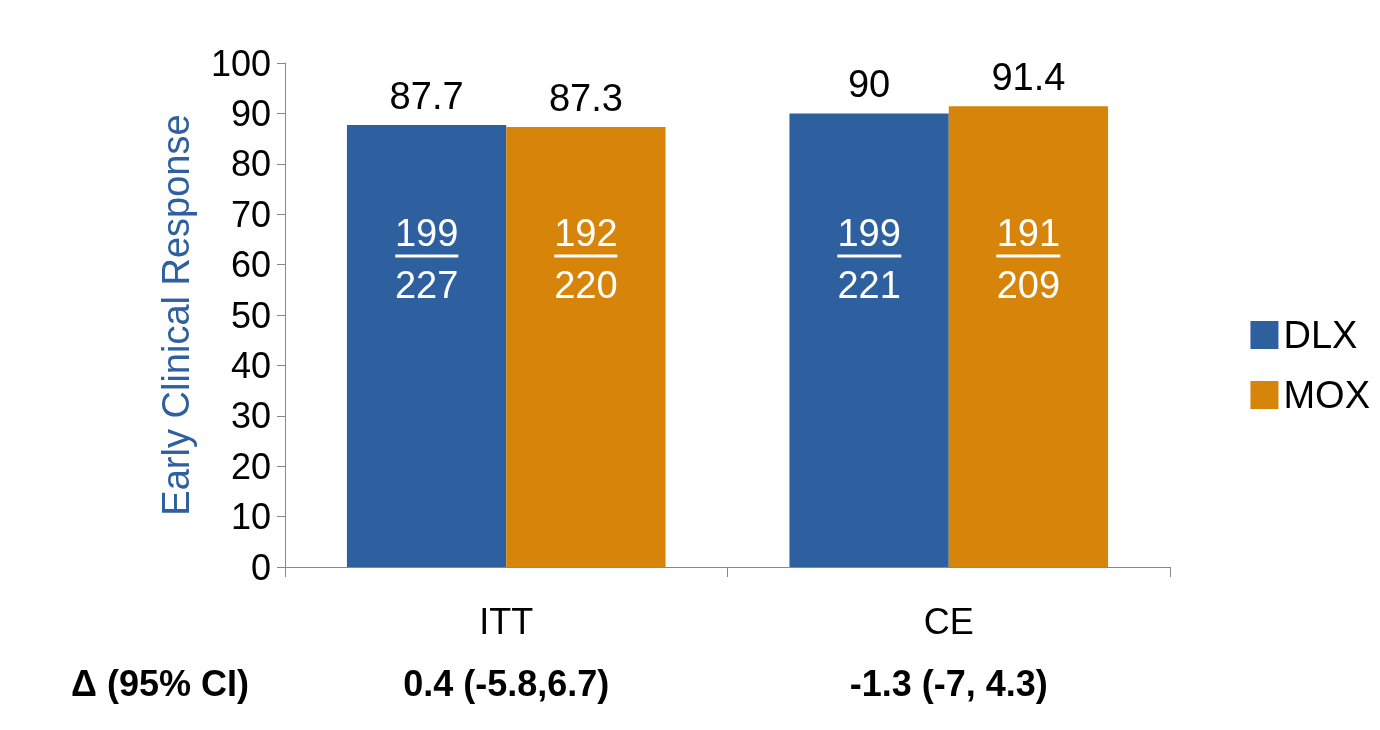  I want to click on y-tick-label: 0, so click(260, 567).